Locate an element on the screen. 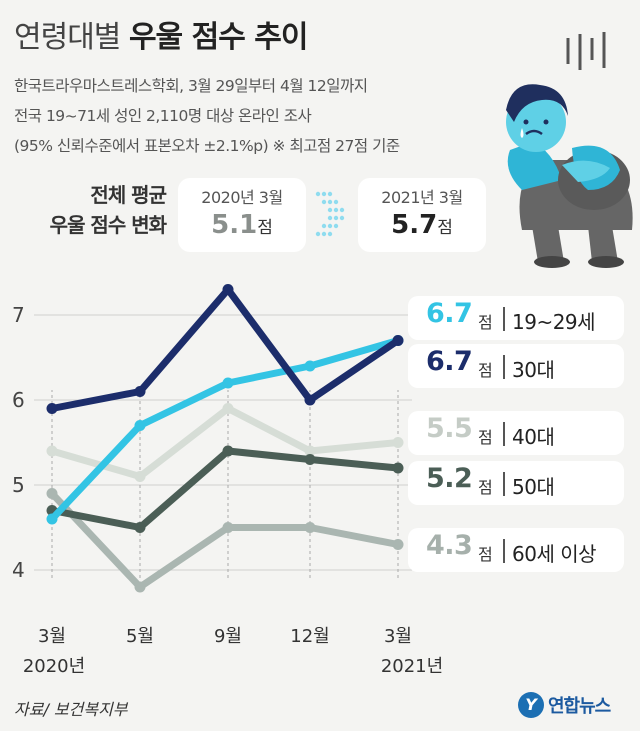 The height and width of the screenshot is (731, 640). before-unit: 점 is located at coordinates (265, 228).